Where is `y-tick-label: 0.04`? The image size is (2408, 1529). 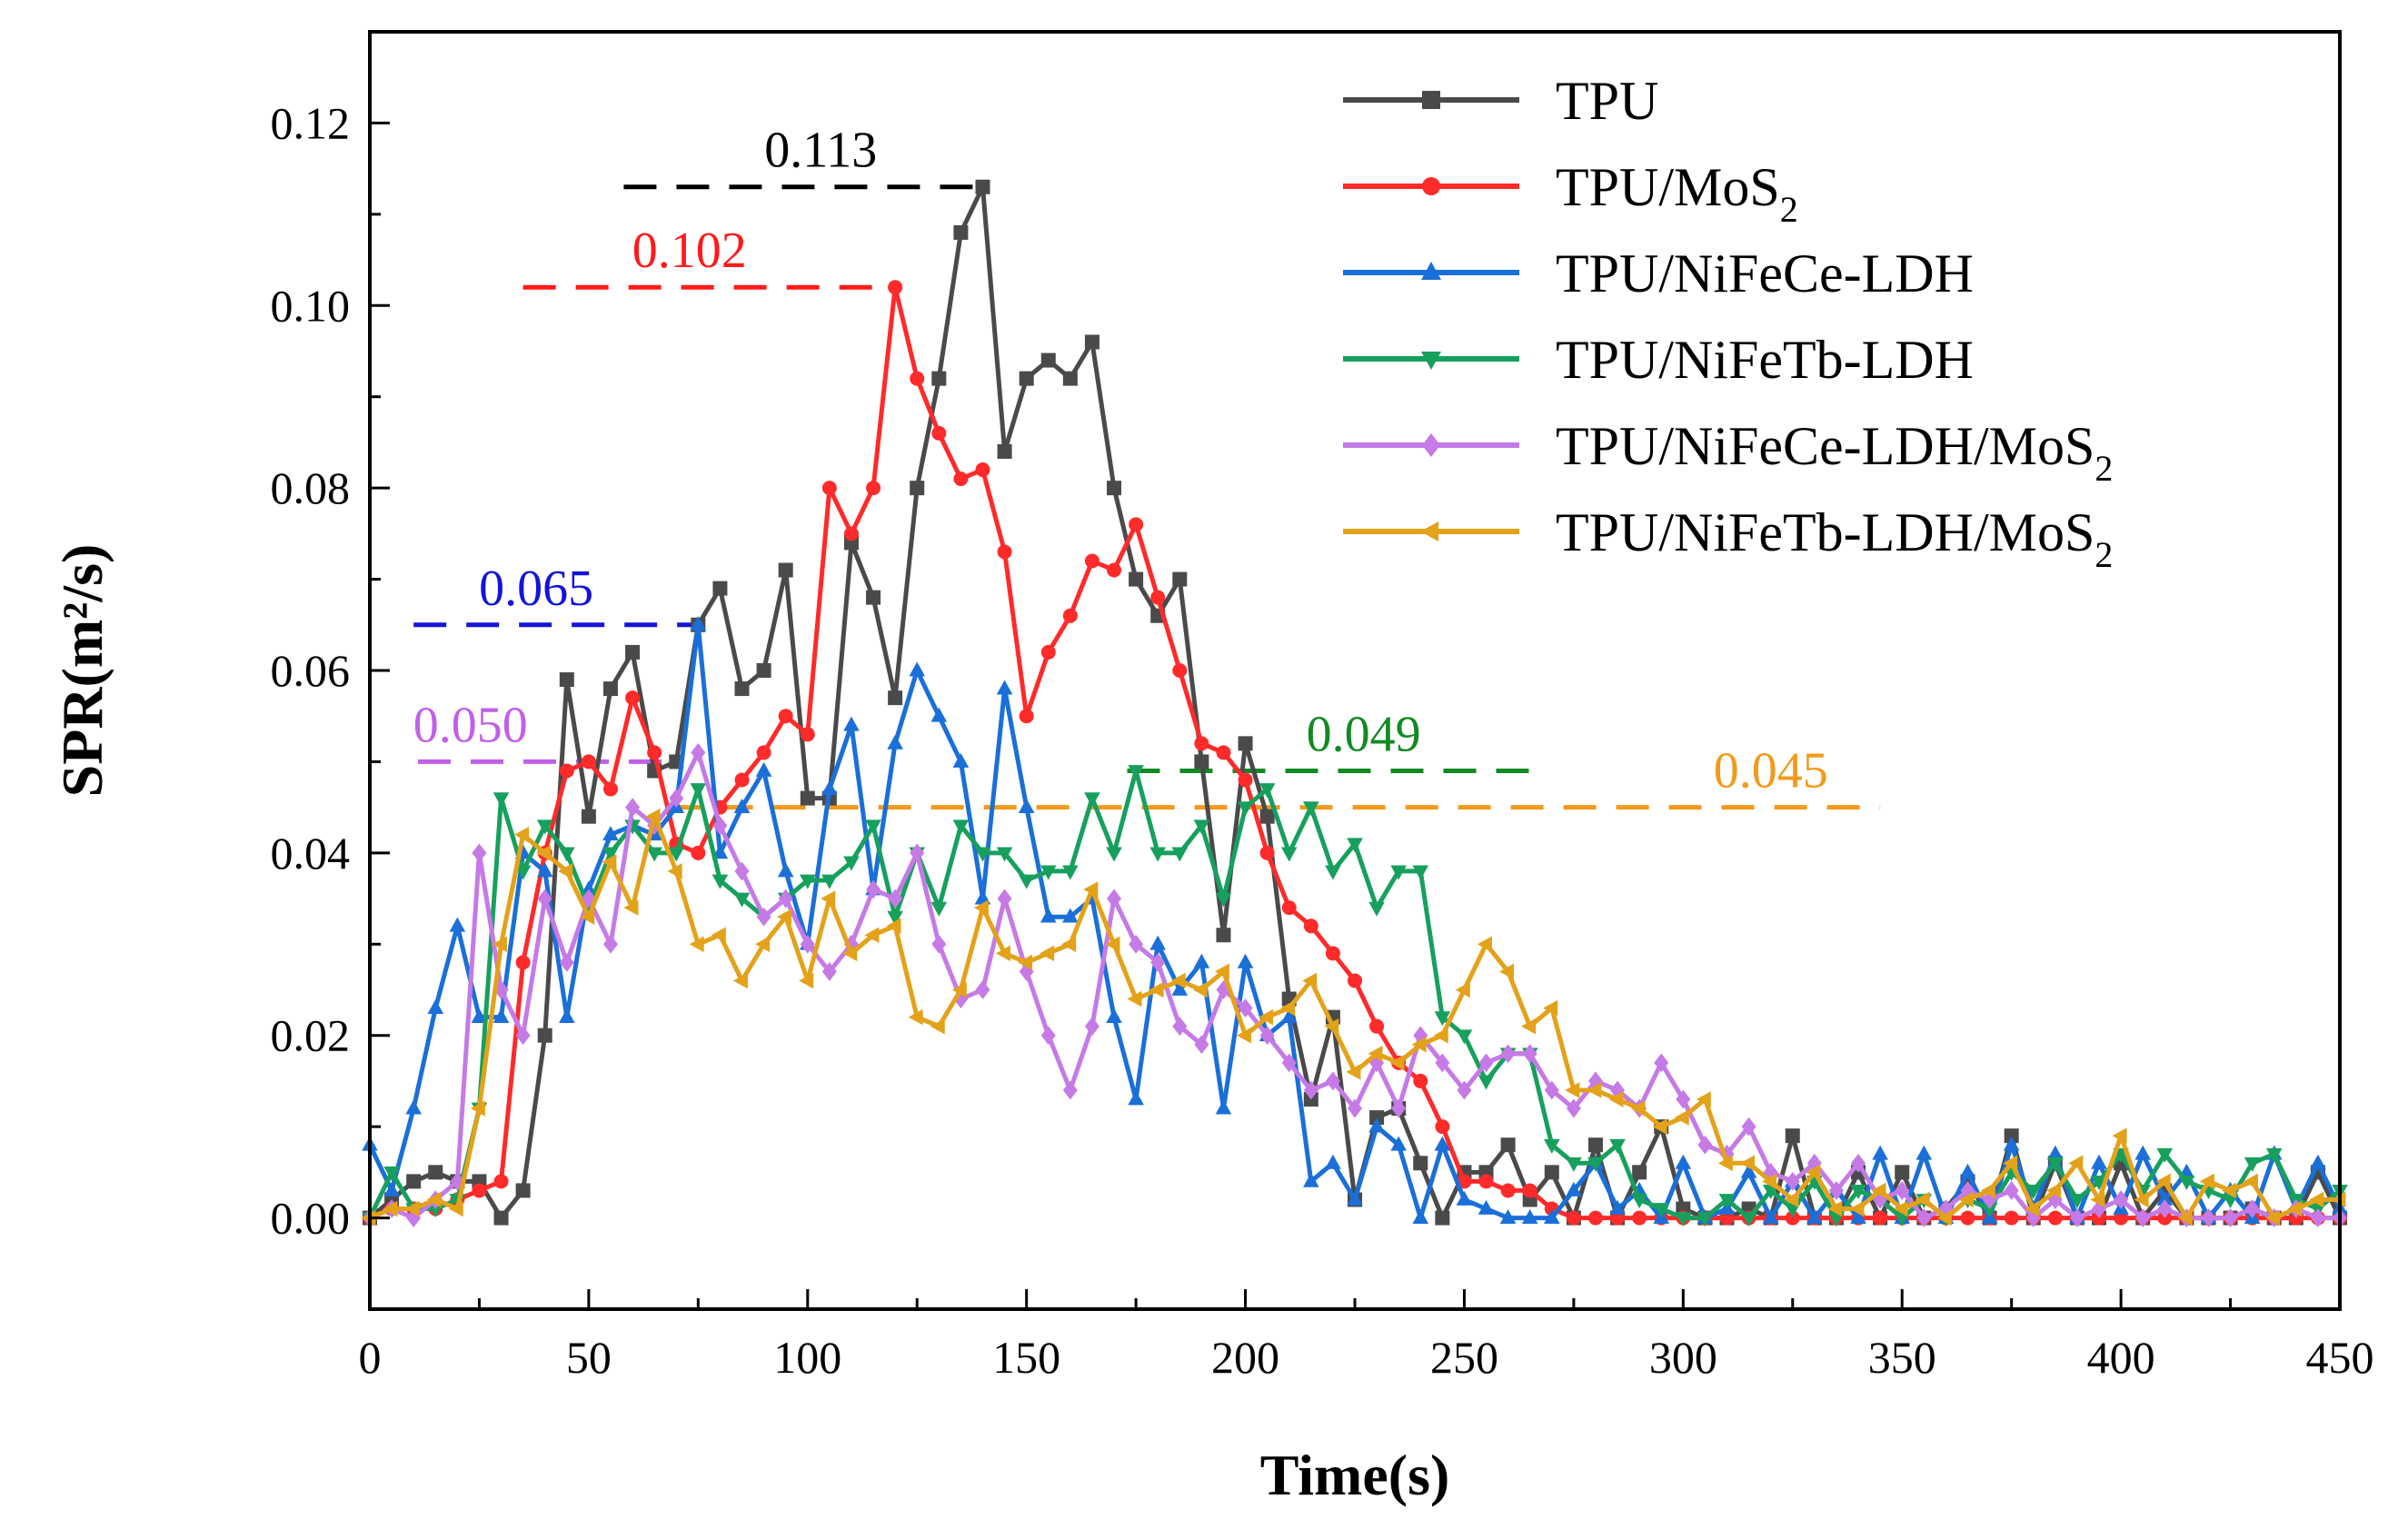 y-tick-label: 0.04 is located at coordinates (311, 853).